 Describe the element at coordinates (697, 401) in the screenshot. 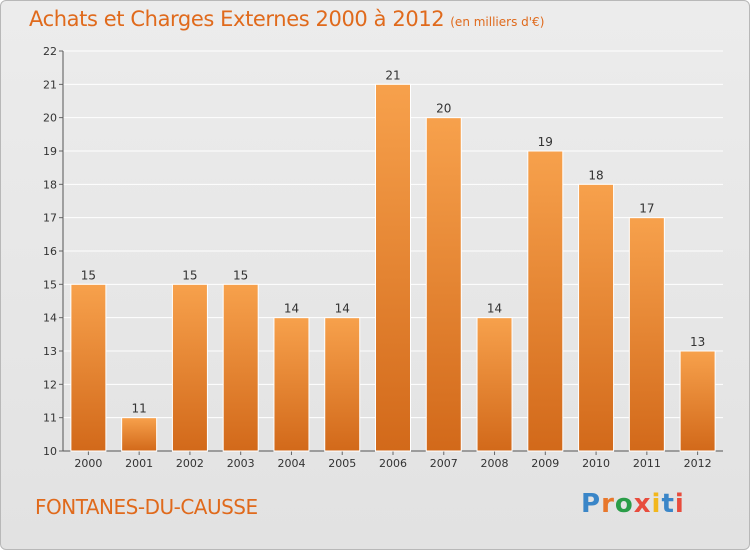

I see `bar-2012` at that location.